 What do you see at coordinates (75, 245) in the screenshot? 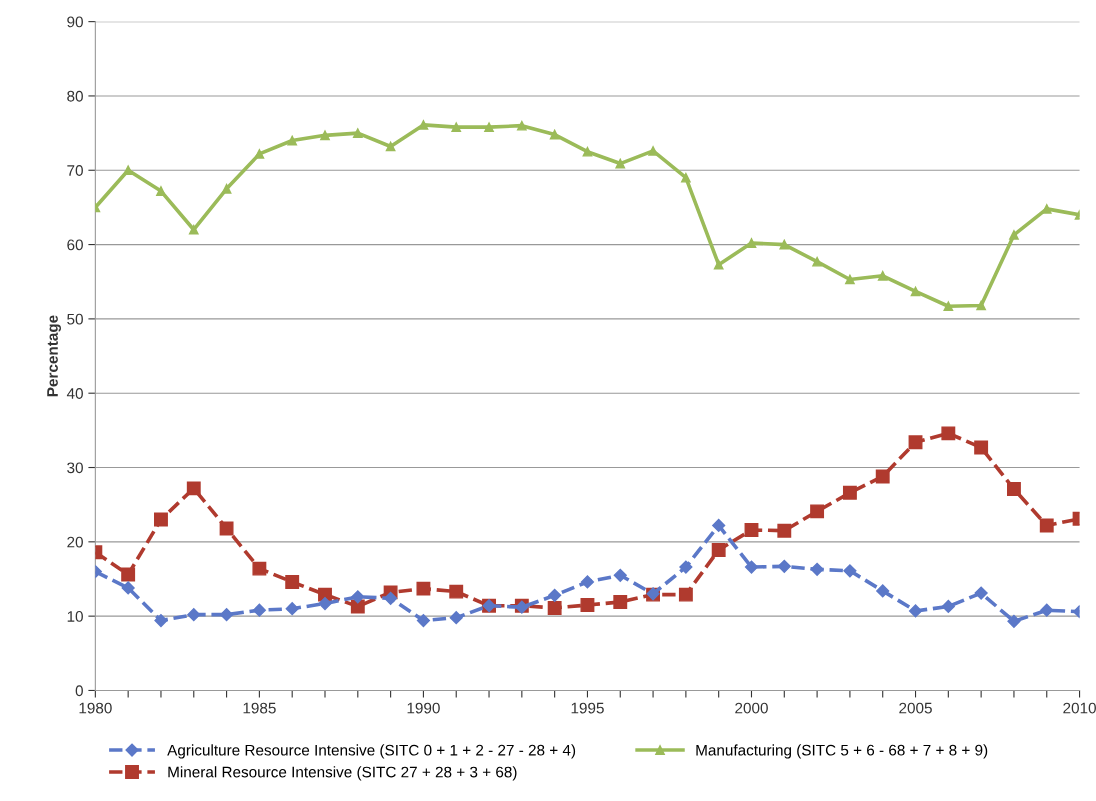
I see `y-tick-label: 60` at bounding box center [75, 245].